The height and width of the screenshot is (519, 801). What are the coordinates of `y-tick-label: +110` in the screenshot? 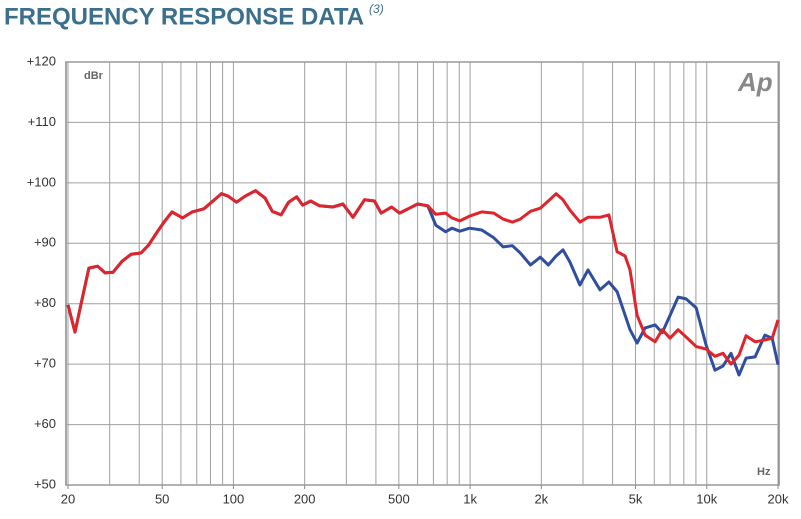 It's located at (42, 121).